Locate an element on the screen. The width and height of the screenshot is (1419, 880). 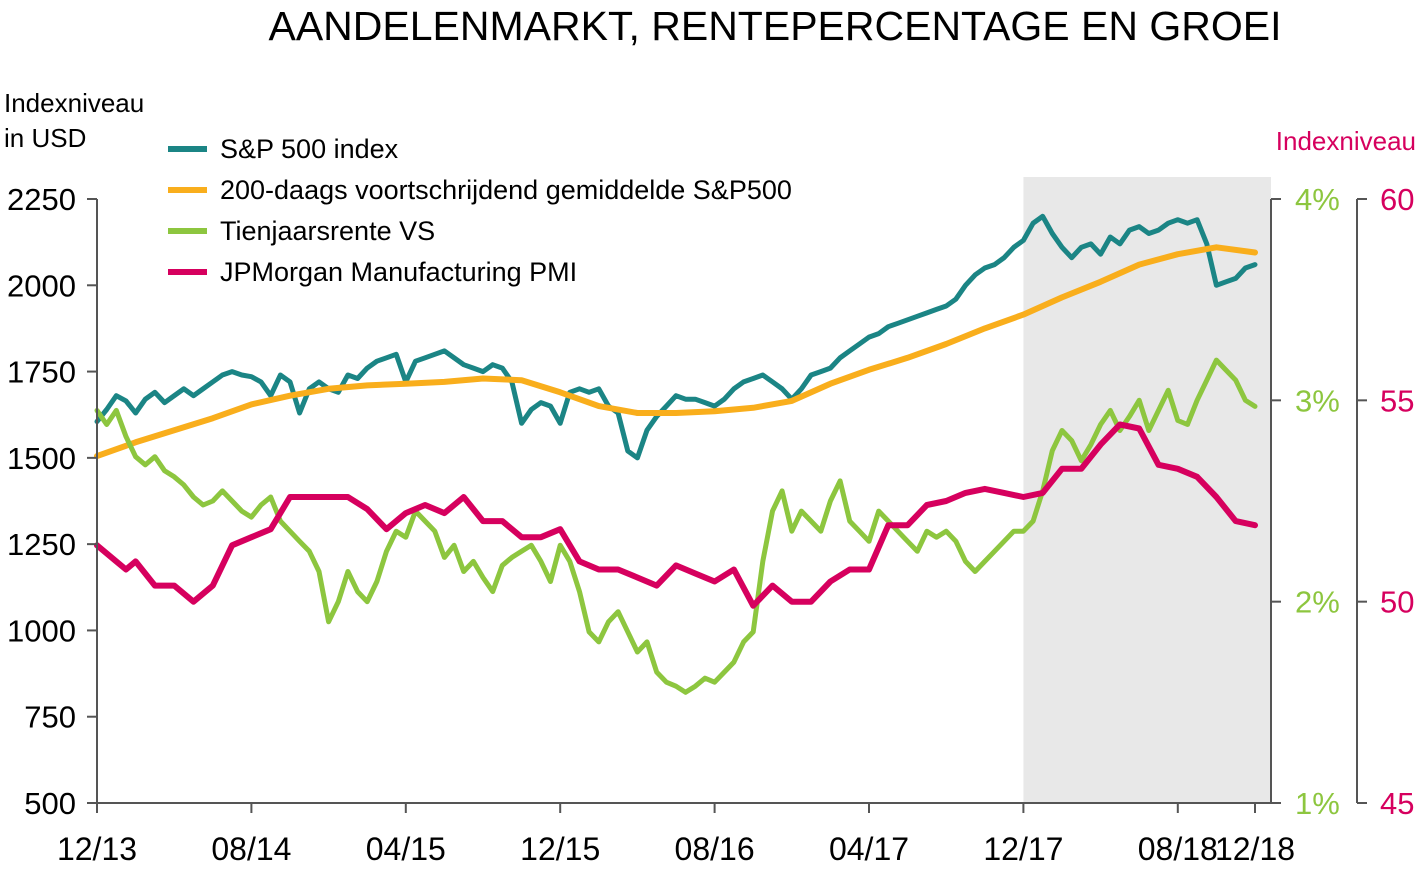
middle-tick-label: 2% is located at coordinates (1317, 602).